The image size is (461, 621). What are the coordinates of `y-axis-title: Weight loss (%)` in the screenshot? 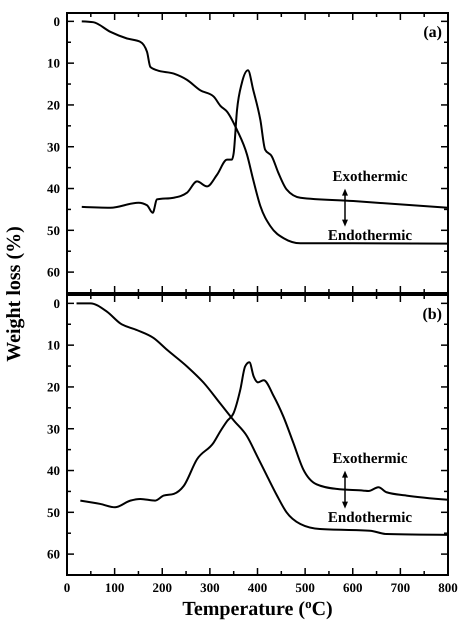 It's located at (14, 294).